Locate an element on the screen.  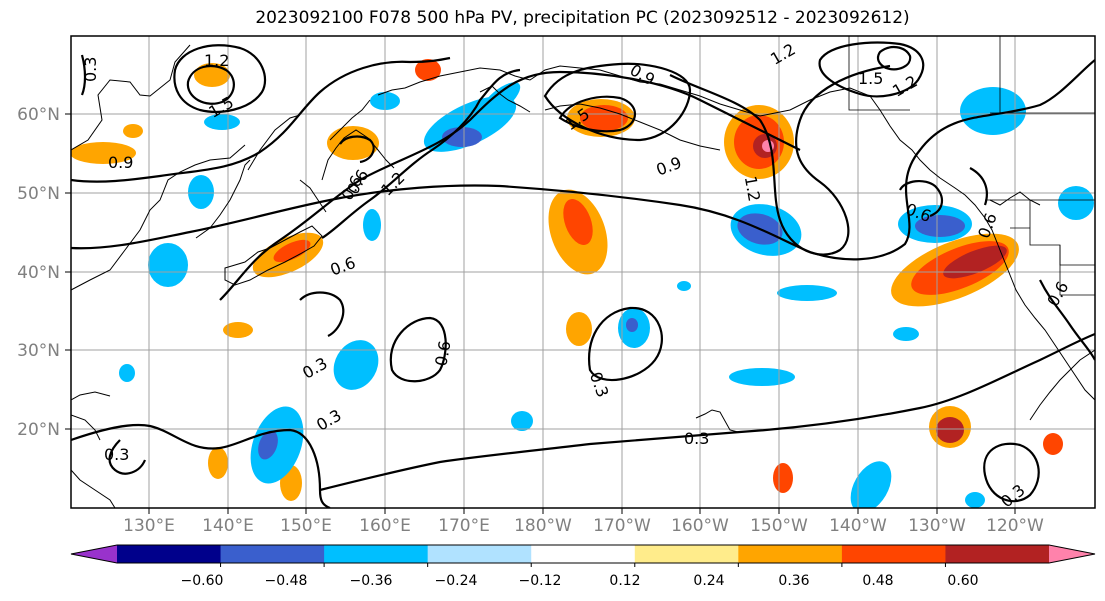
lat-label: 20°N is located at coordinates (38, 430).